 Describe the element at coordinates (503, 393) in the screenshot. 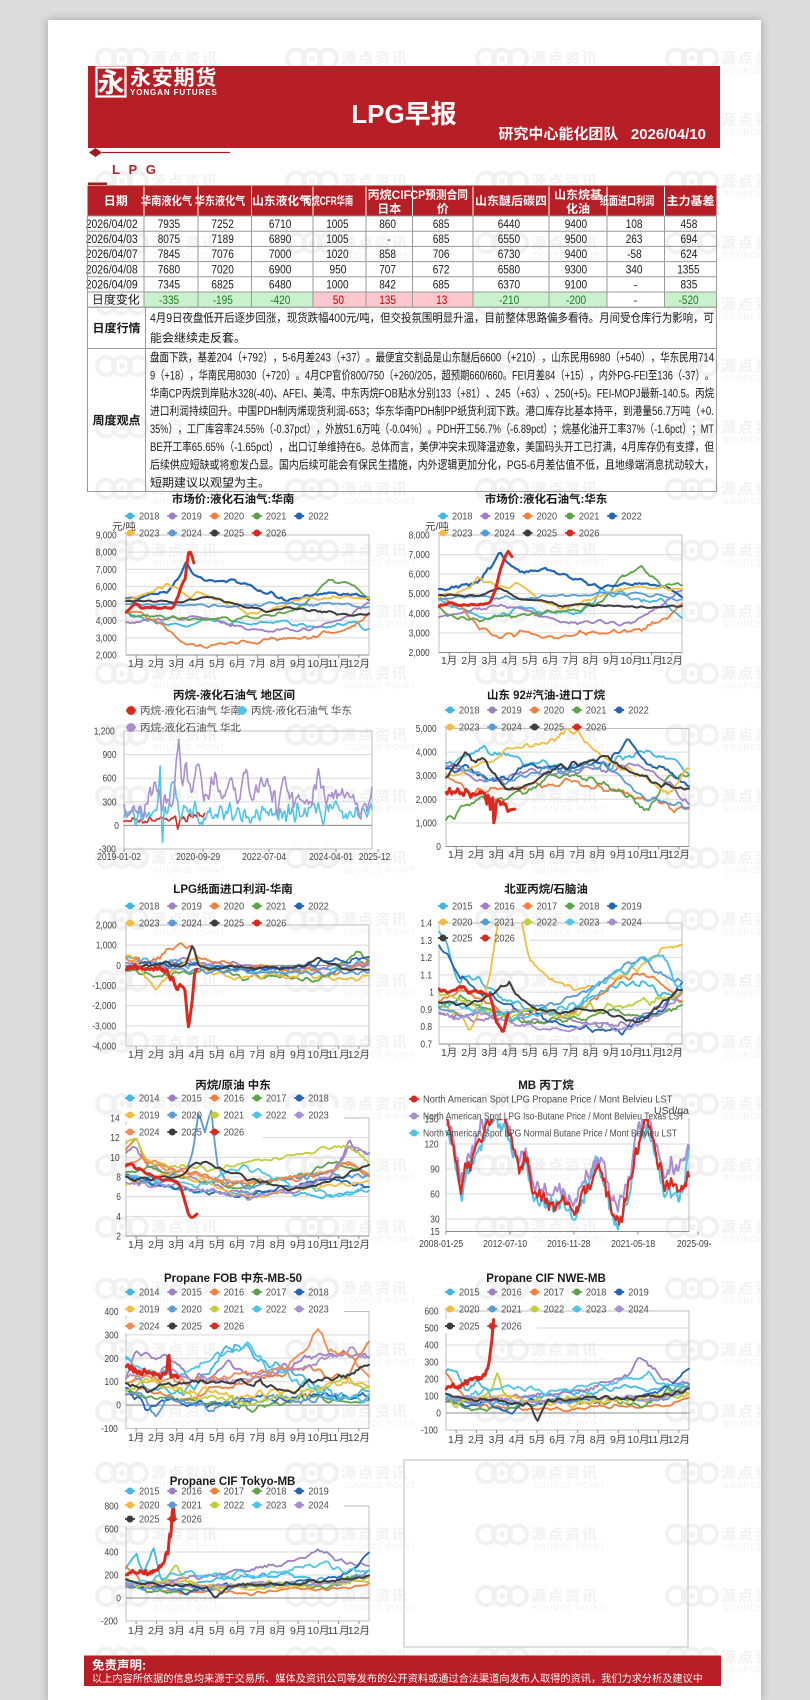

I see `svg-text: 245` at that location.